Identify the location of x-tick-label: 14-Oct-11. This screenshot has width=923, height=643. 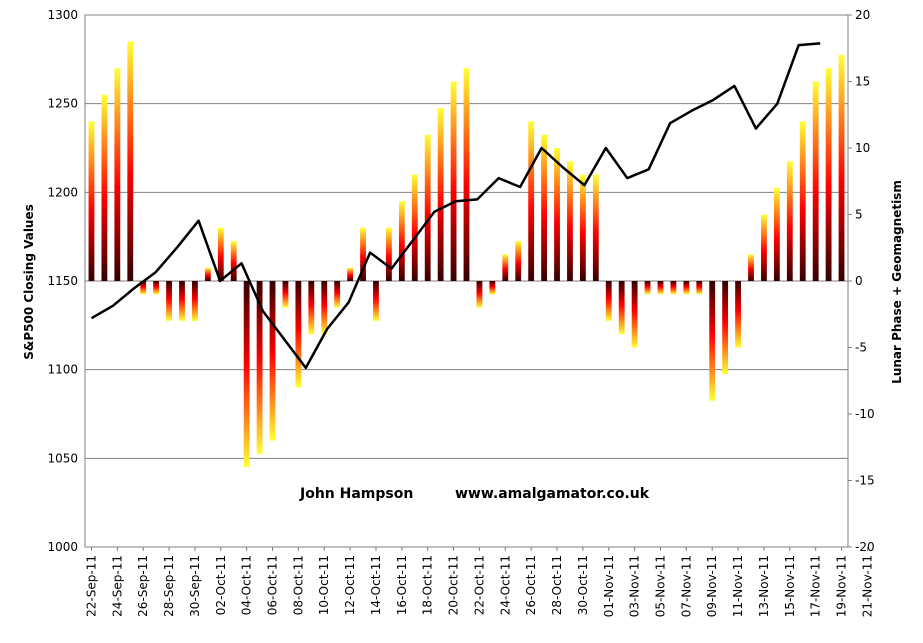
(376, 585).